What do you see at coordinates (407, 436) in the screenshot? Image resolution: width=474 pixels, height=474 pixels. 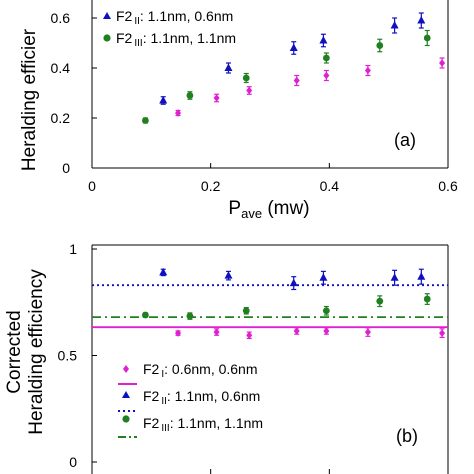 I see `panel-b-label: (b)` at bounding box center [407, 436].